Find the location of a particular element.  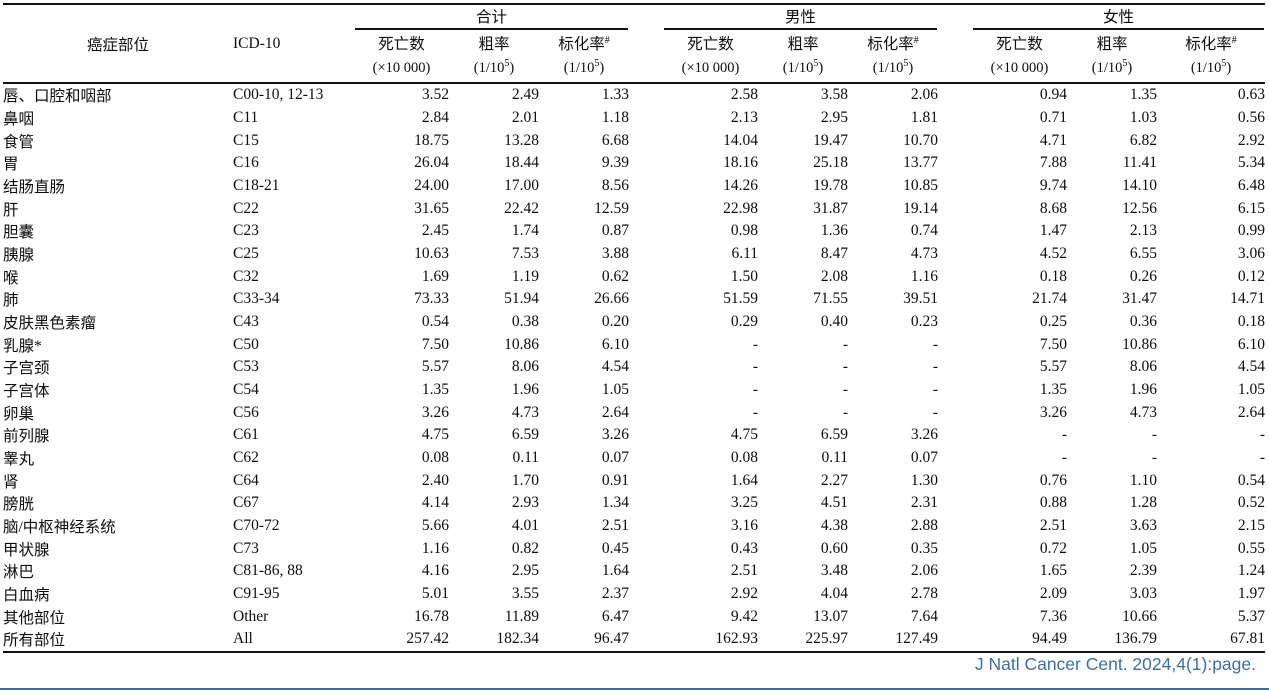

value-cell: 4.52 is located at coordinates (1053, 254).